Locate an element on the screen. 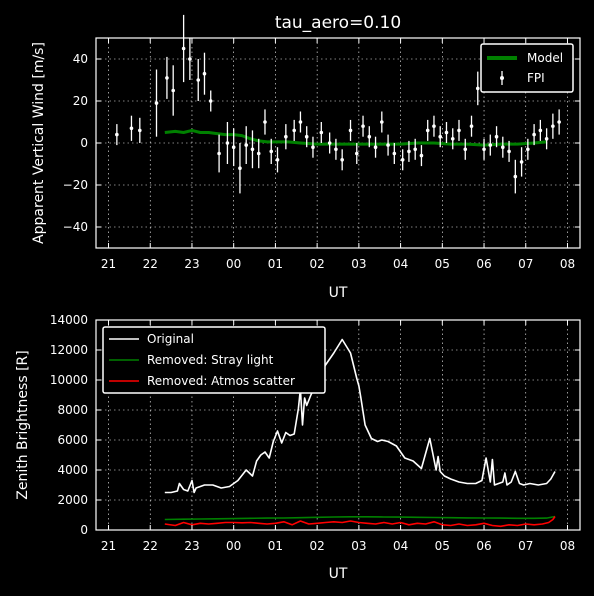  brightness-x-tick-label: 02 is located at coordinates (316, 546).